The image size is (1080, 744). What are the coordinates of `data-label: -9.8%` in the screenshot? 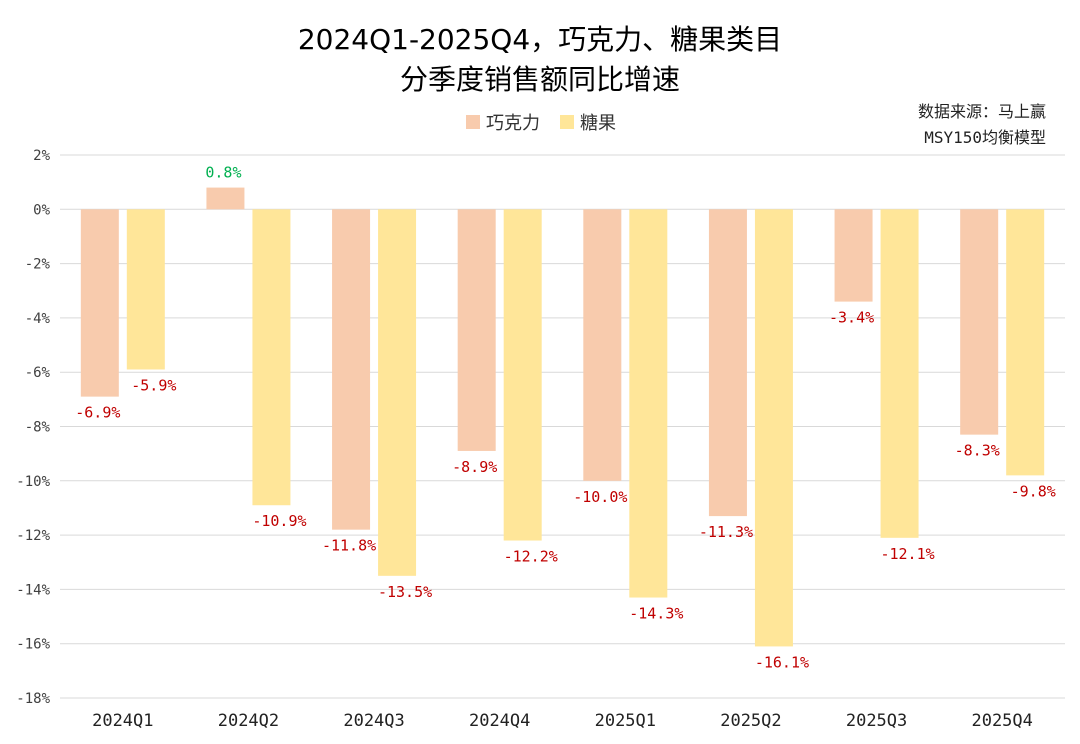 It's located at (1033, 491).